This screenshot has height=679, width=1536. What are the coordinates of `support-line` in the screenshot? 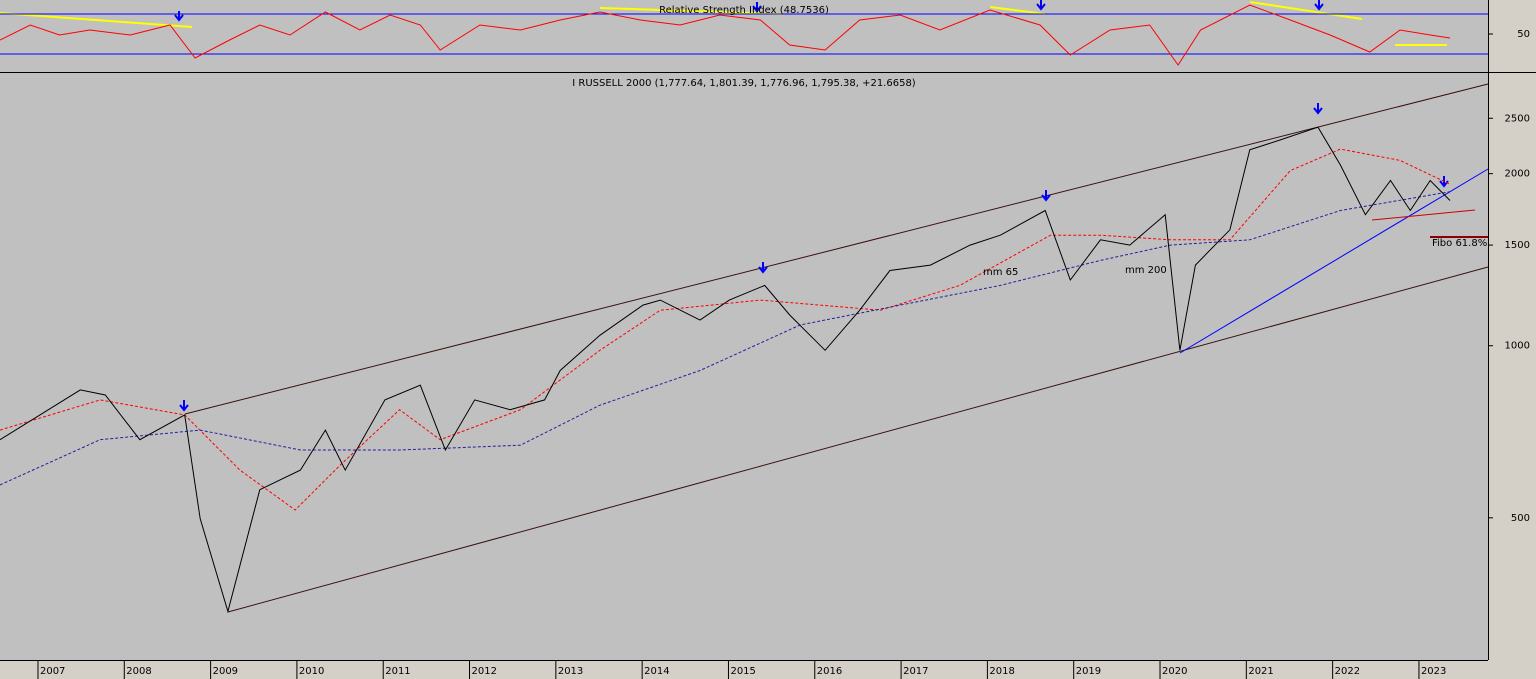 It's located at (1334, 261).